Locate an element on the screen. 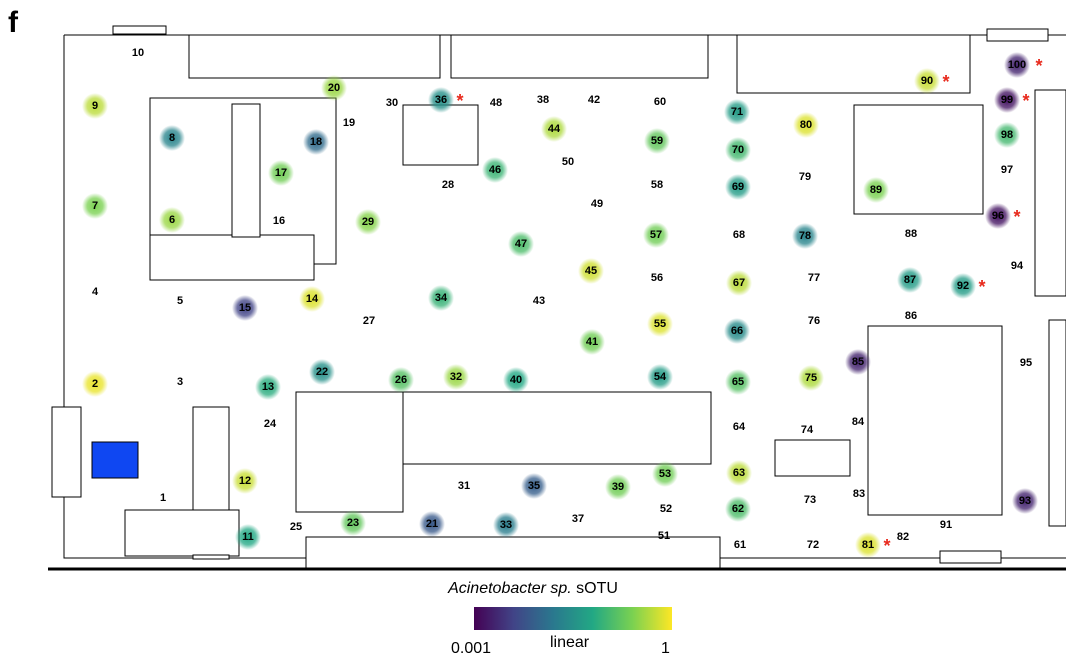 This screenshot has height=661, width=1066. sample-label: 70 is located at coordinates (738, 150).